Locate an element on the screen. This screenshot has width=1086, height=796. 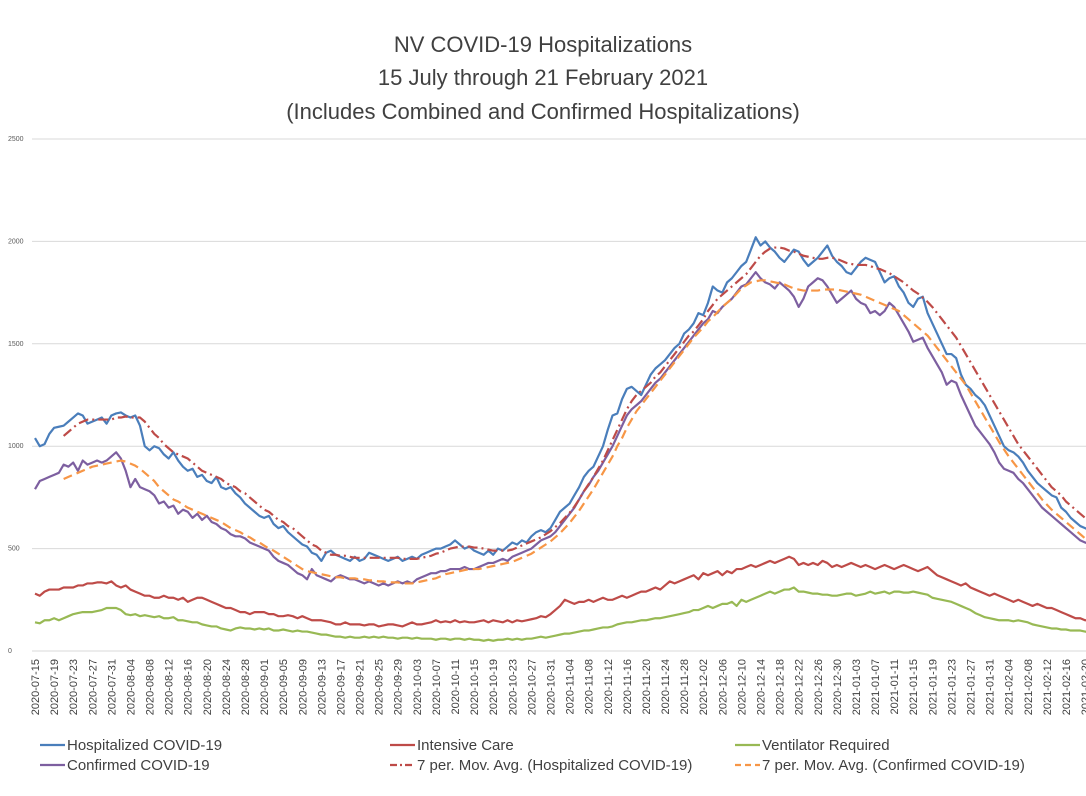
x-tick-label: 2020-12-10 is located at coordinates (742, 687).